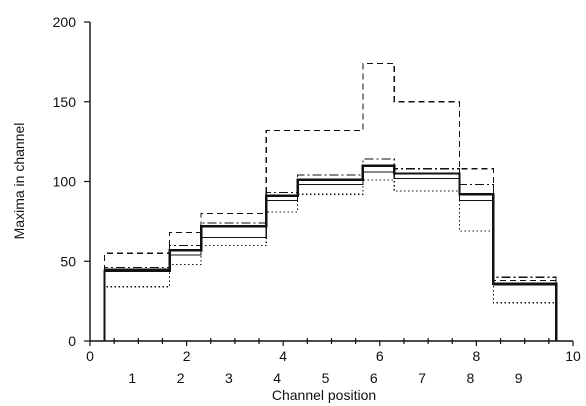 The image size is (586, 406). I want to click on channel-label: 1, so click(132, 378).